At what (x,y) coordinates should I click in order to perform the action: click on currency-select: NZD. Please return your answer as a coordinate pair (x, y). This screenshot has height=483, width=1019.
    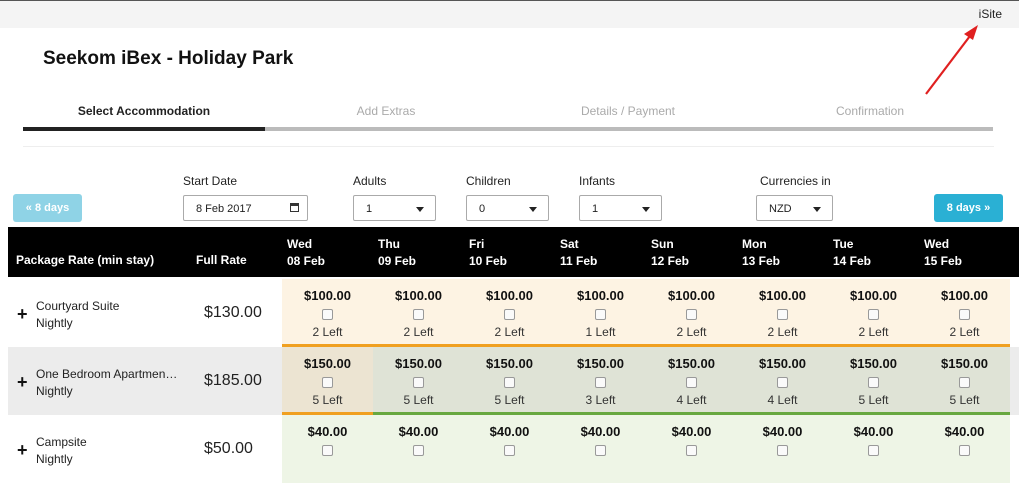
    Looking at the image, I should click on (794, 208).